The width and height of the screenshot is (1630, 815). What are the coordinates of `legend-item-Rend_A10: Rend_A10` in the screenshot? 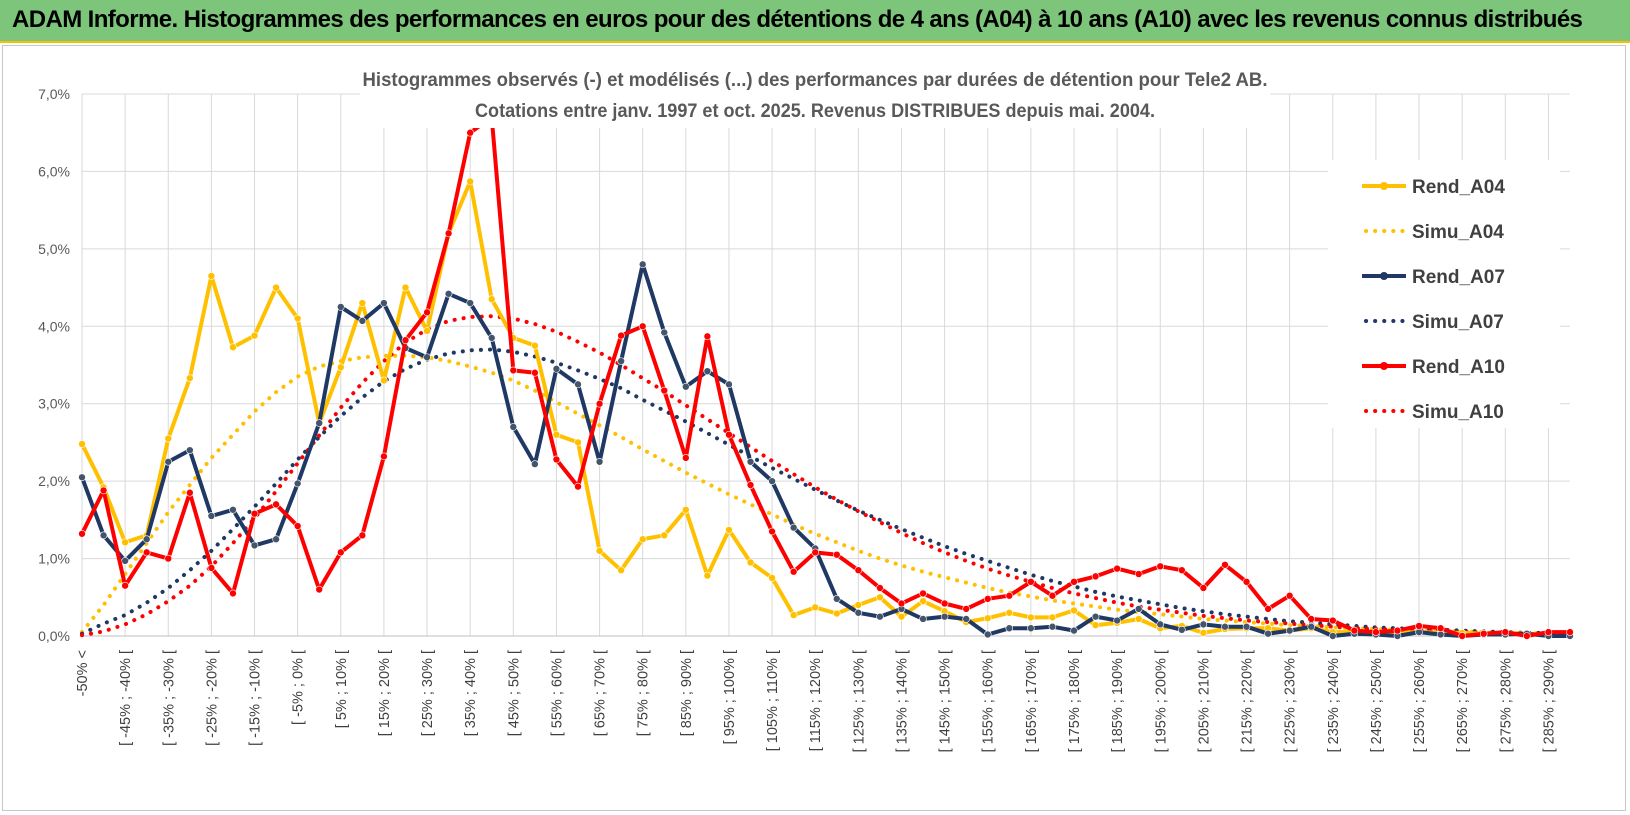 It's located at (1433, 367).